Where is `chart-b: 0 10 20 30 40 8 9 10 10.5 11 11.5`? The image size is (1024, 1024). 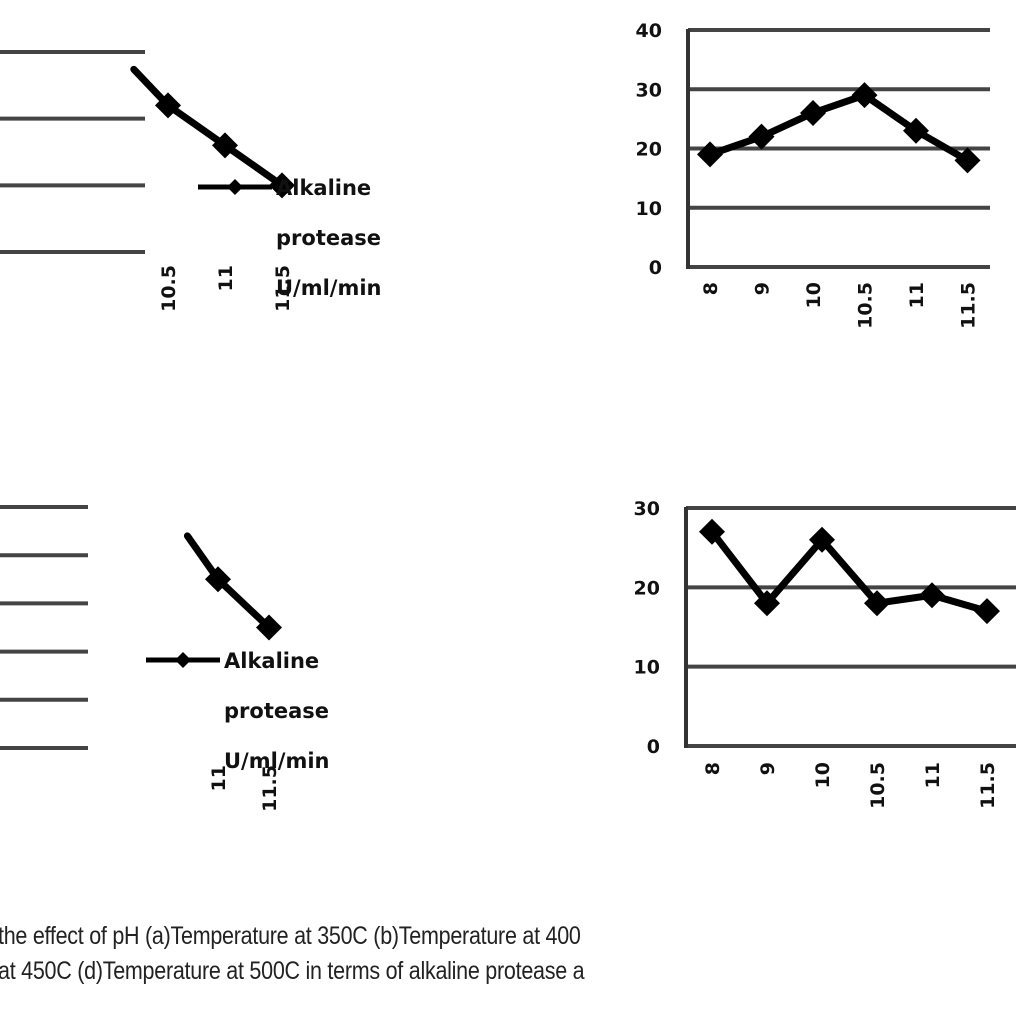
chart-b: 0 10 20 30 40 8 9 10 10.5 11 11.5 is located at coordinates (813, 174).